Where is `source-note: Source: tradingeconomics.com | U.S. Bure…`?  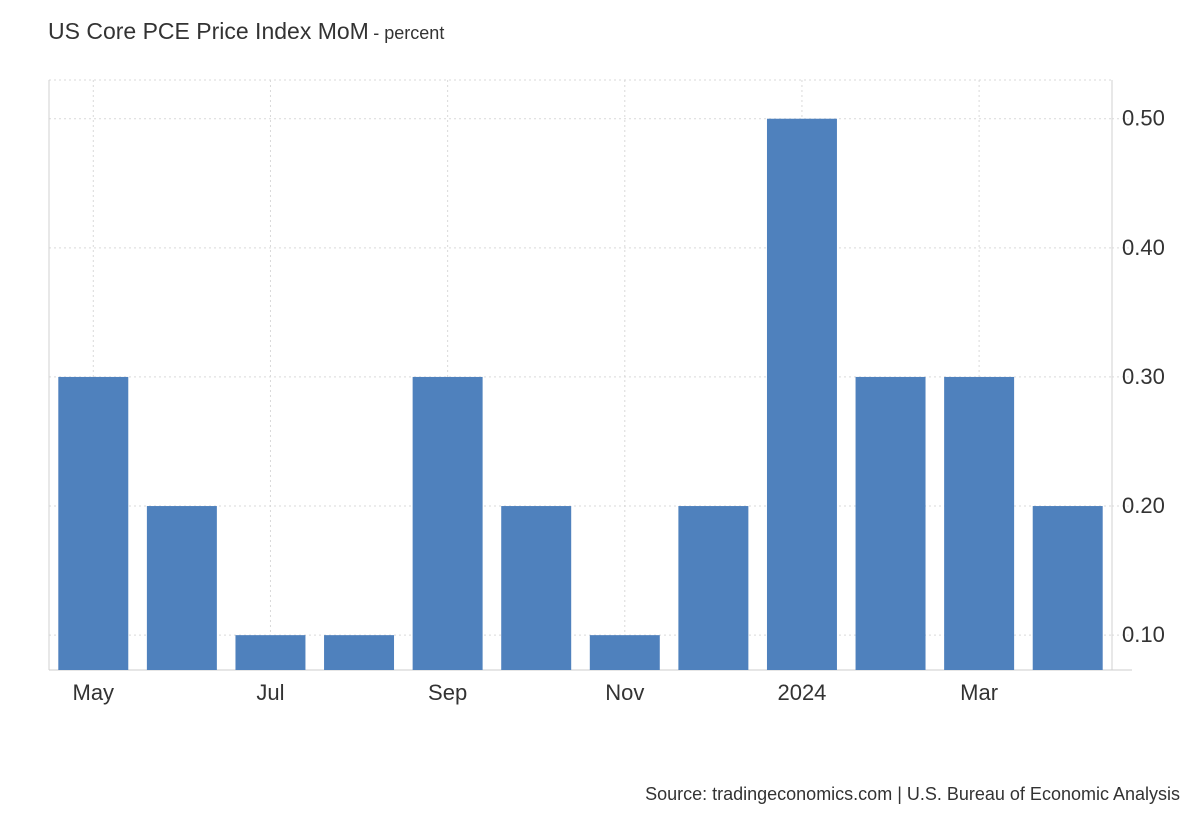 source-note: Source: tradingeconomics.com | U.S. Bure… is located at coordinates (912, 794).